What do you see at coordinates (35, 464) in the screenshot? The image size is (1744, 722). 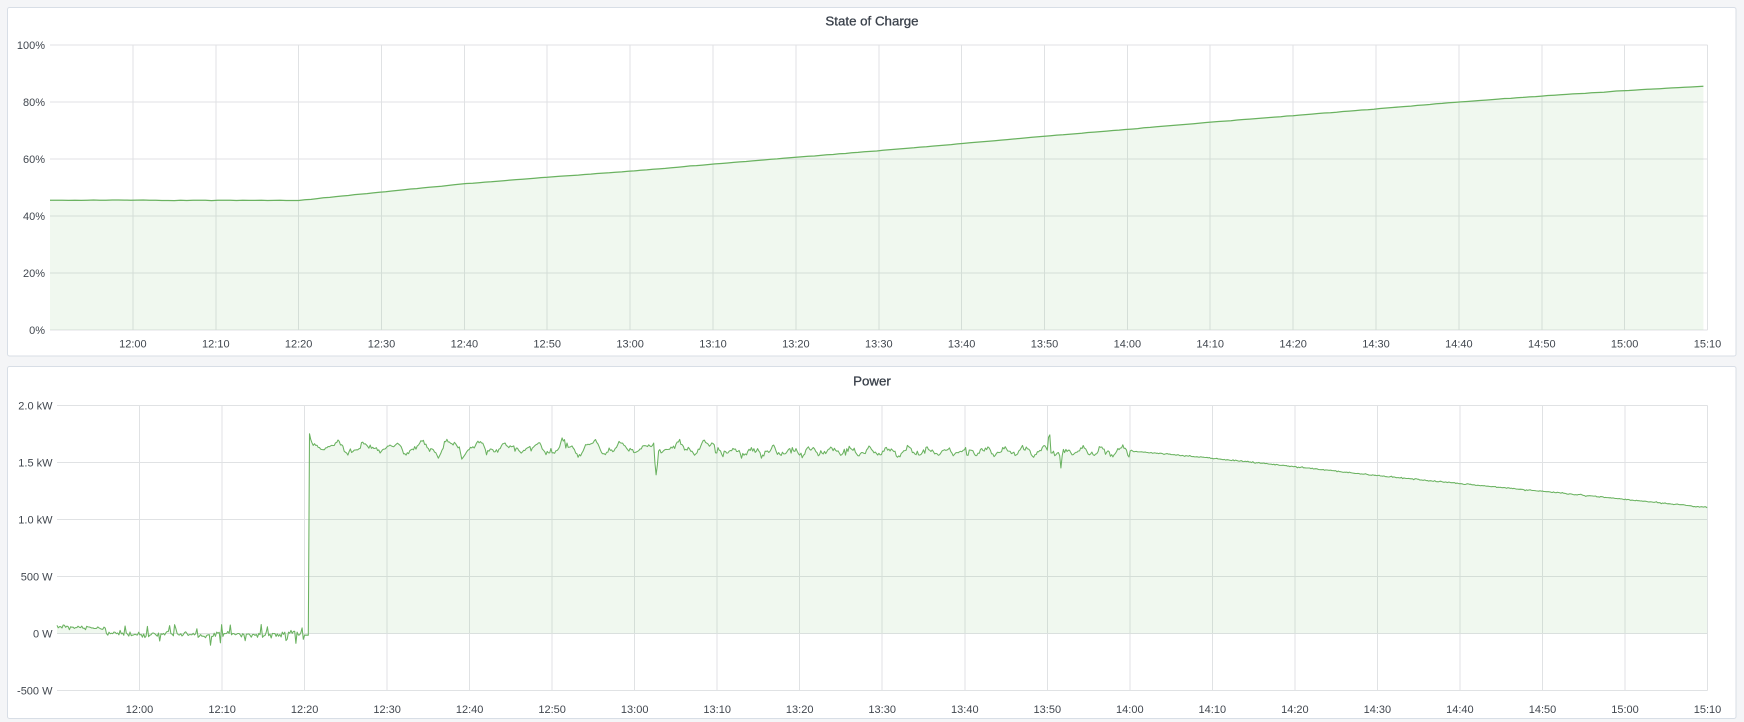 I see `svg-text: 1.5 kW` at bounding box center [35, 464].